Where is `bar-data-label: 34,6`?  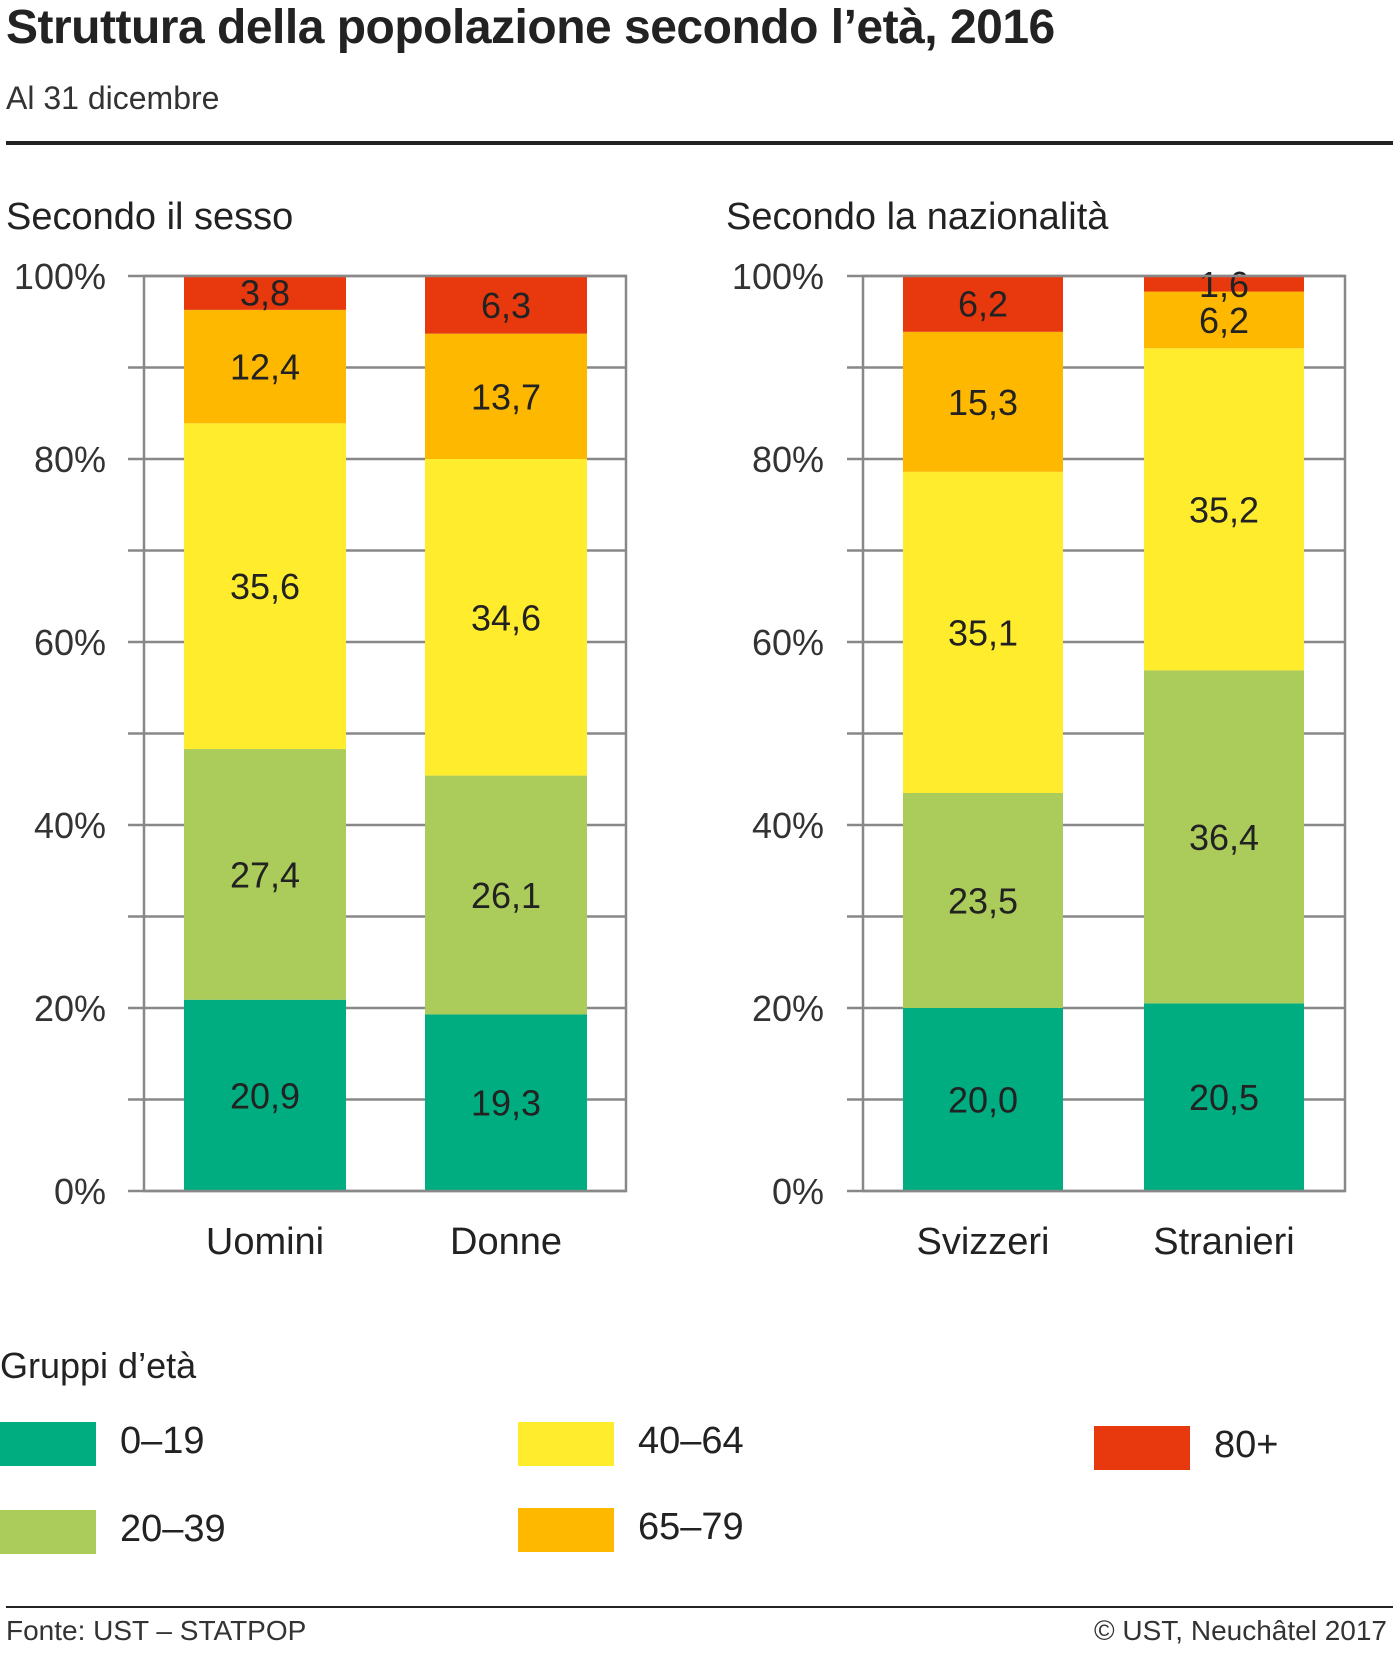 bar-data-label: 34,6 is located at coordinates (506, 617).